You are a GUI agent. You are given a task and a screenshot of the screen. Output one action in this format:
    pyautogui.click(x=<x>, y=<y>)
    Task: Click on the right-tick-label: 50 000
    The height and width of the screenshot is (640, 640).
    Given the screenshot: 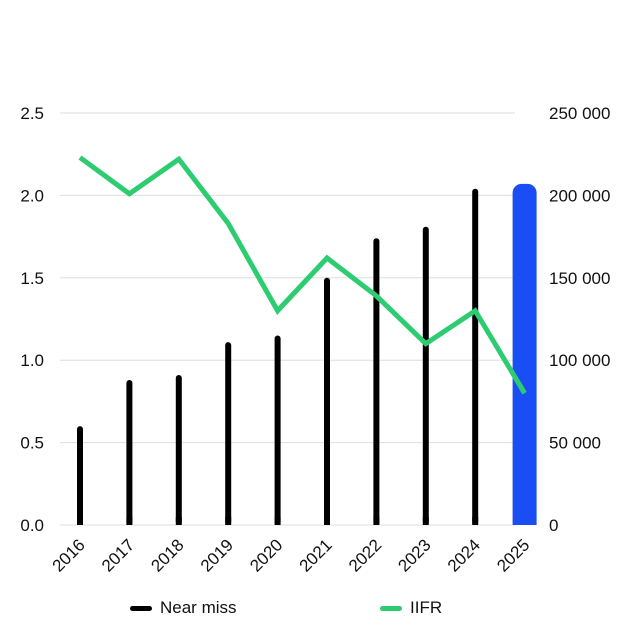 What is the action you would take?
    pyautogui.click(x=575, y=443)
    